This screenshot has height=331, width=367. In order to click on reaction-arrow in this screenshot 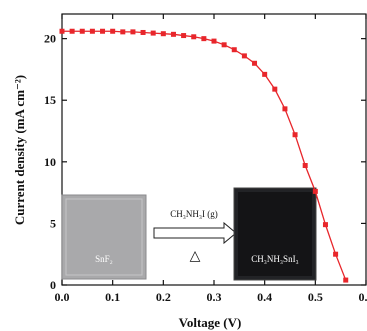, I will do `click(195, 233)`.